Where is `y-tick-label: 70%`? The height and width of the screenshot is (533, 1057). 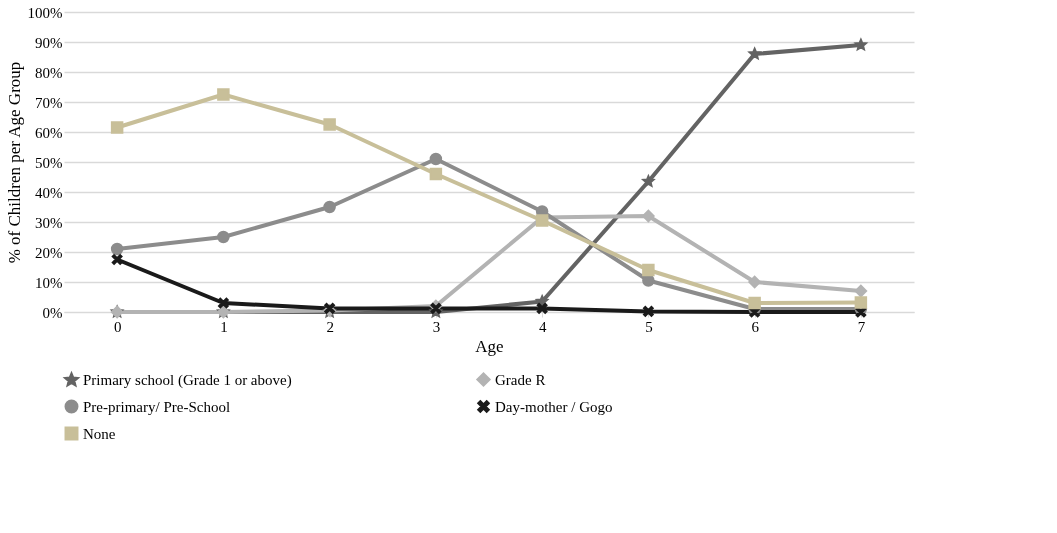
y-tick-label: 70% is located at coordinates (49, 102).